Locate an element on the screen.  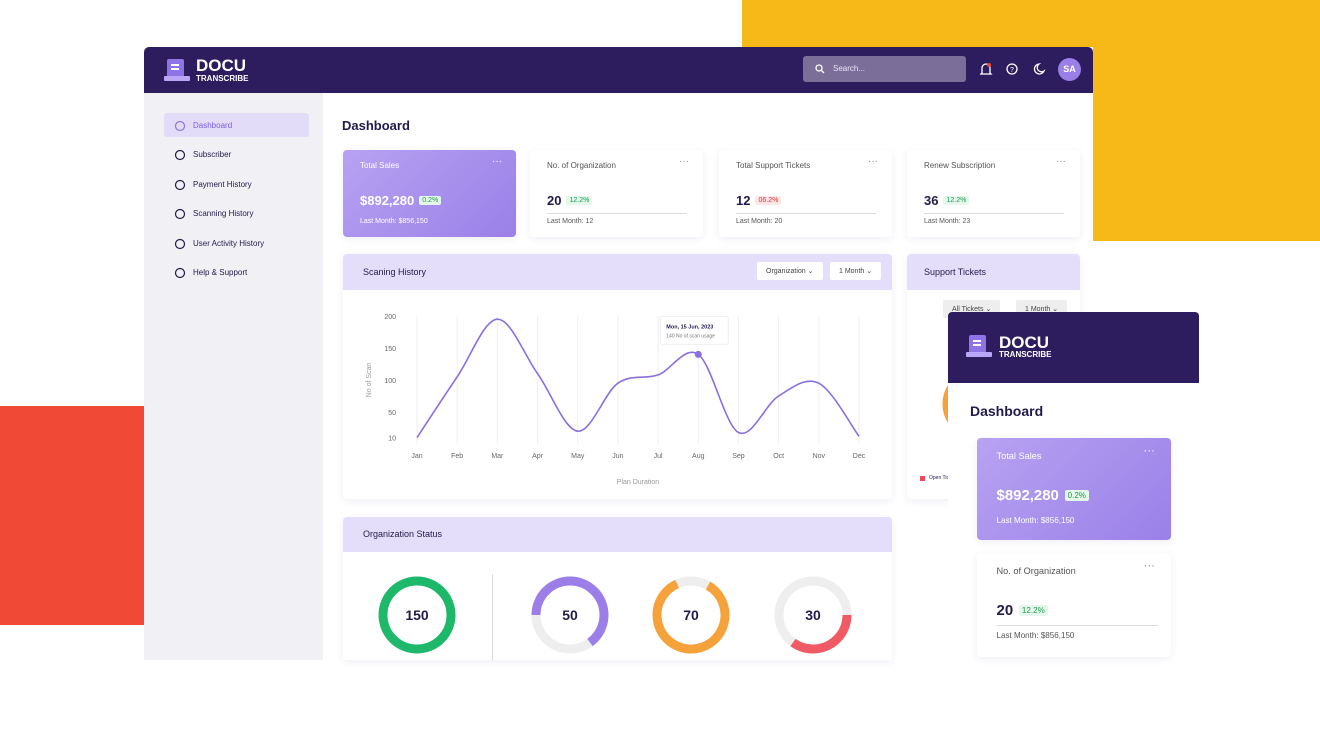
last-month: Last Month: 12 is located at coordinates (570, 221).